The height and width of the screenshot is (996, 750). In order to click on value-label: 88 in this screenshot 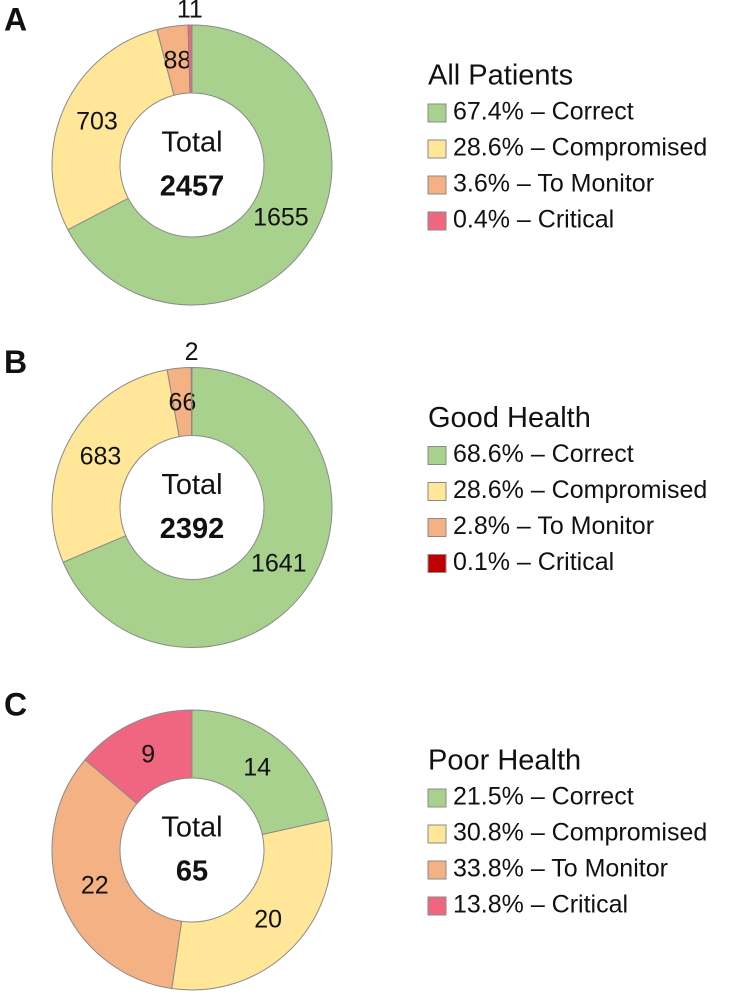, I will do `click(178, 61)`.